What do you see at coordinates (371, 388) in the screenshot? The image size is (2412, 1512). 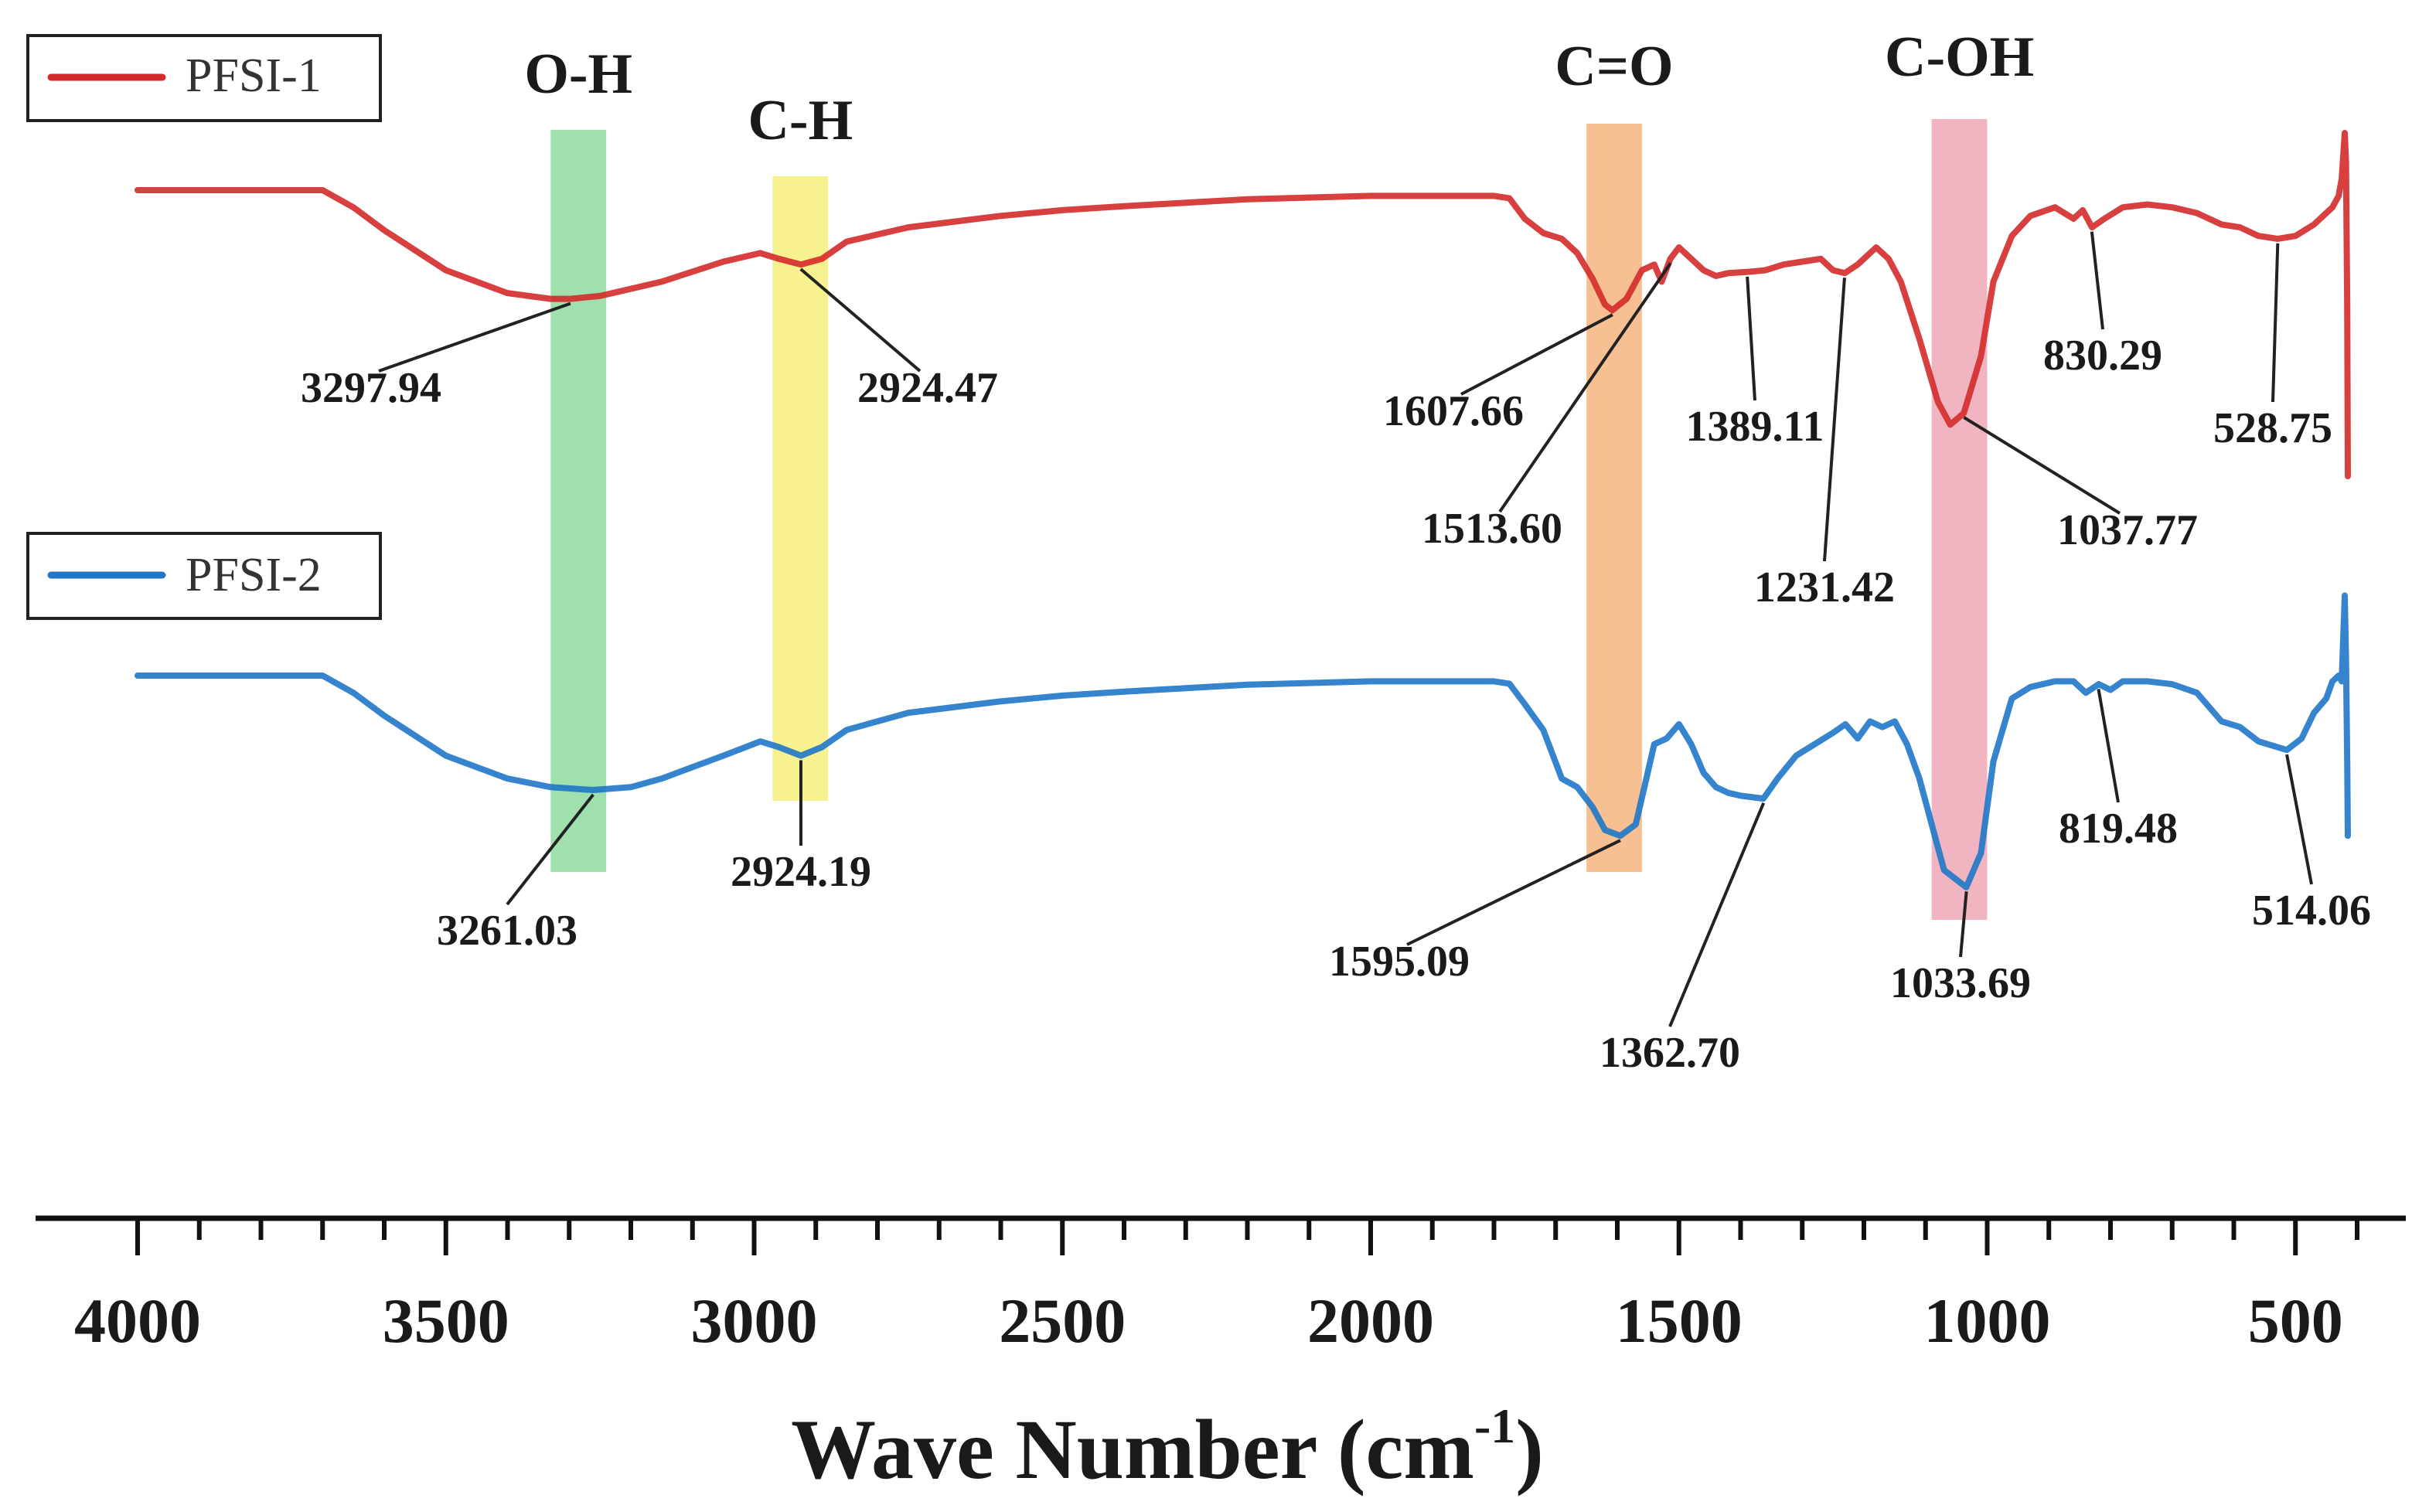 I see `annotation-label-3297-94: 3297.94` at bounding box center [371, 388].